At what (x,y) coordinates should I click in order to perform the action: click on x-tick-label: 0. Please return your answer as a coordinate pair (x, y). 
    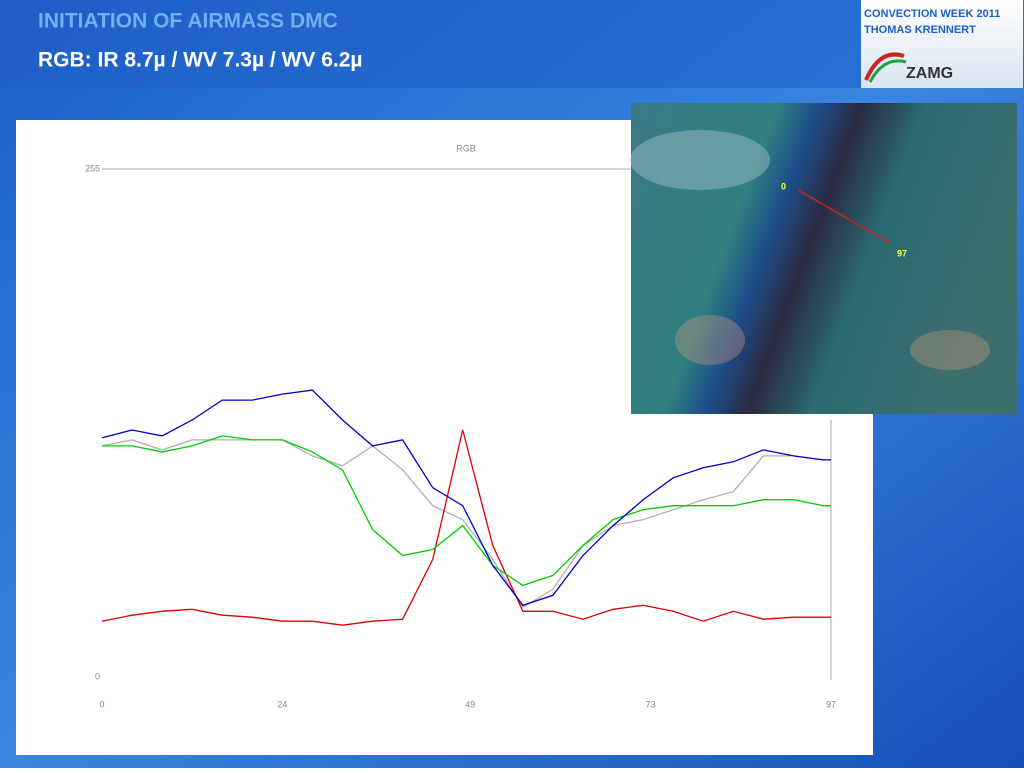
    Looking at the image, I should click on (101, 704).